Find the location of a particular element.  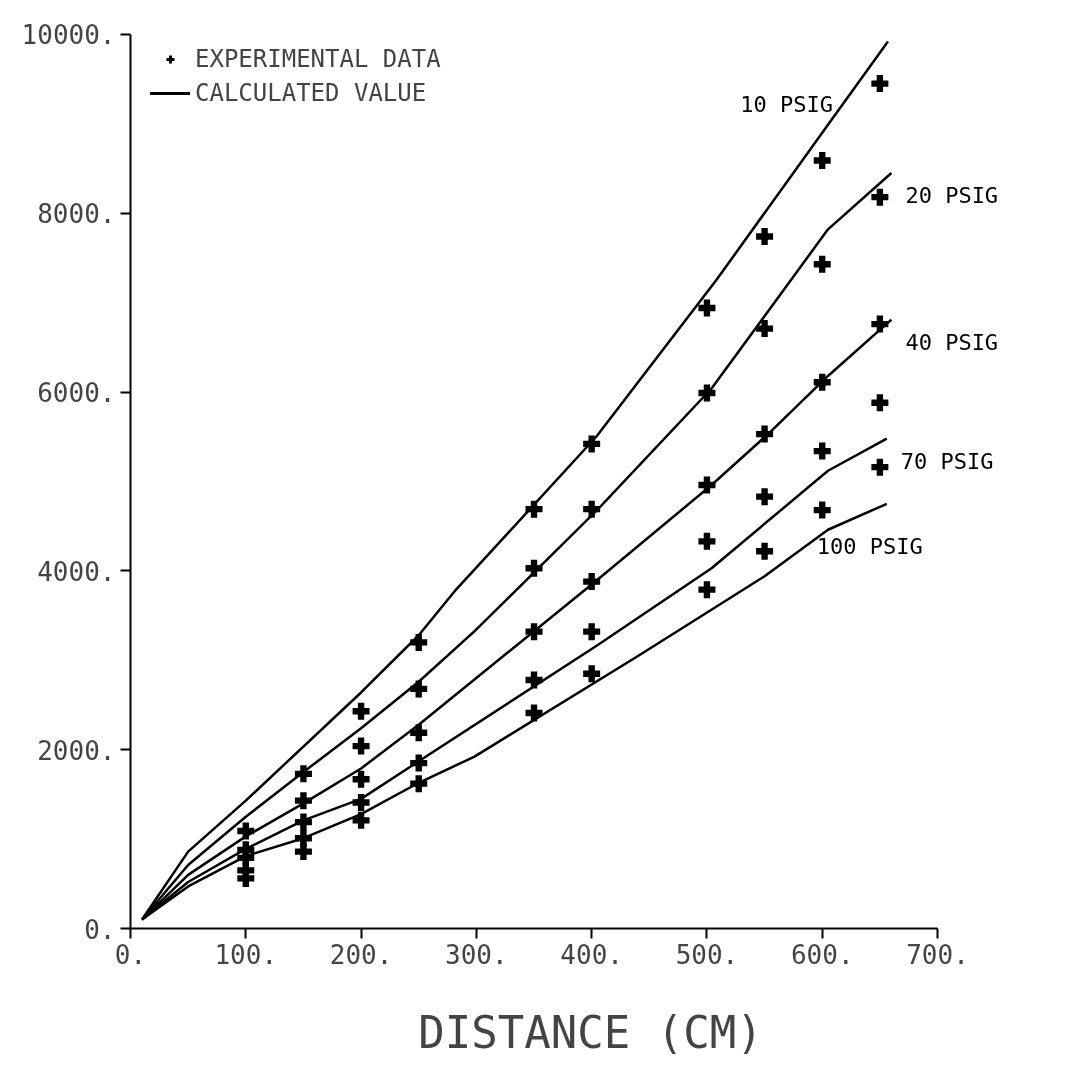

x-tick-label: 400. is located at coordinates (591, 954).